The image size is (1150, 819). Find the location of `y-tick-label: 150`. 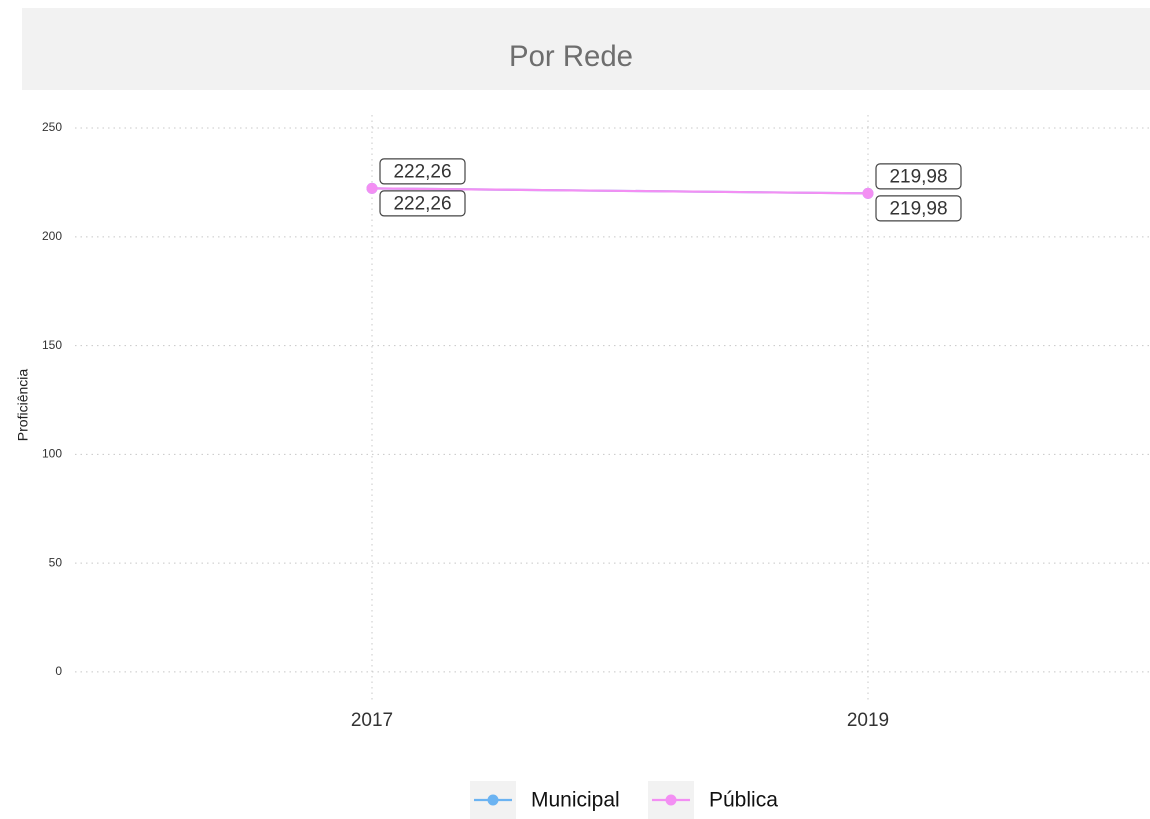

y-tick-label: 150 is located at coordinates (52, 345).